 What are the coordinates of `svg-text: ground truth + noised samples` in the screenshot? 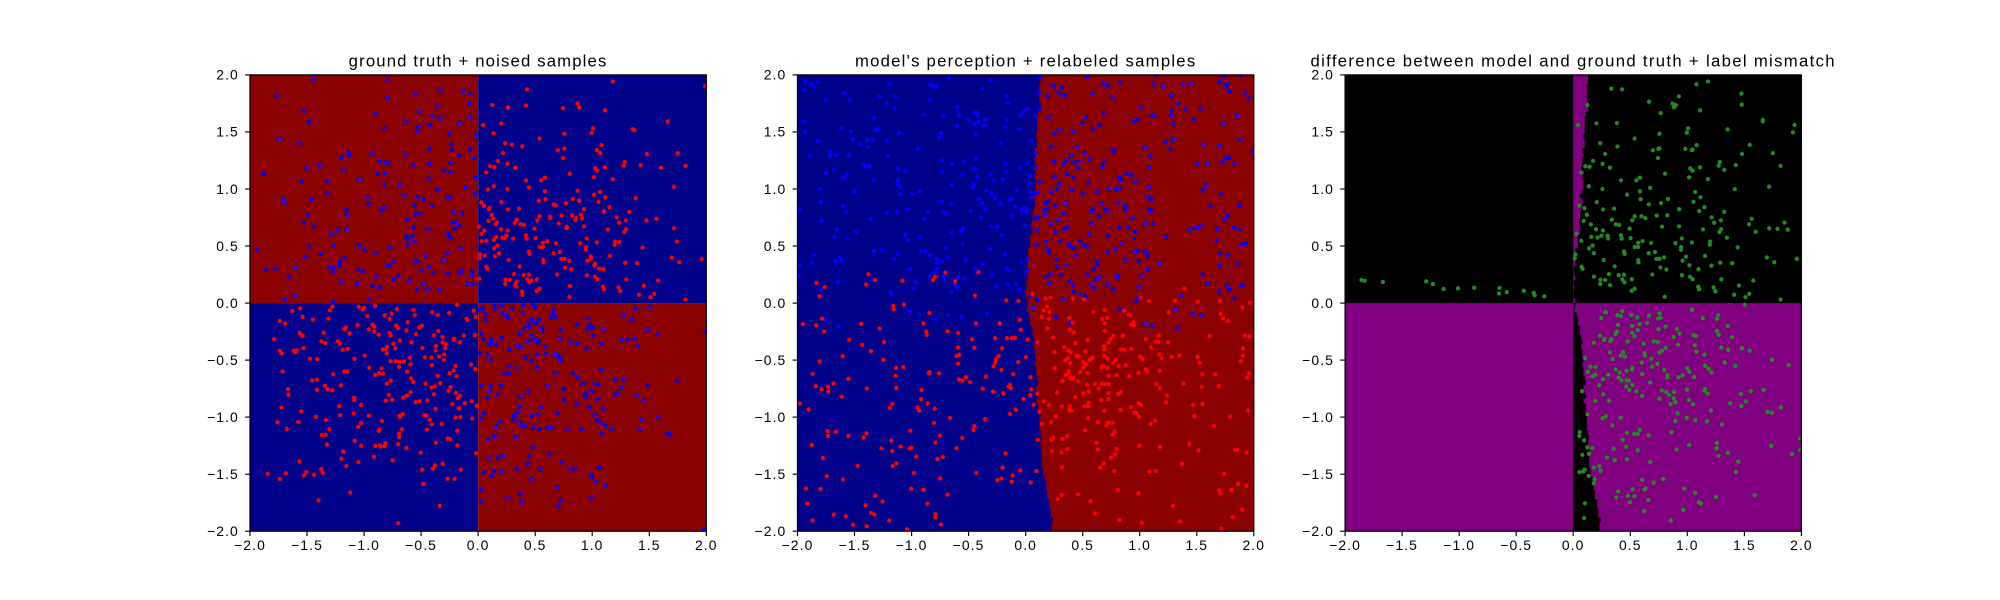 It's located at (478, 61).